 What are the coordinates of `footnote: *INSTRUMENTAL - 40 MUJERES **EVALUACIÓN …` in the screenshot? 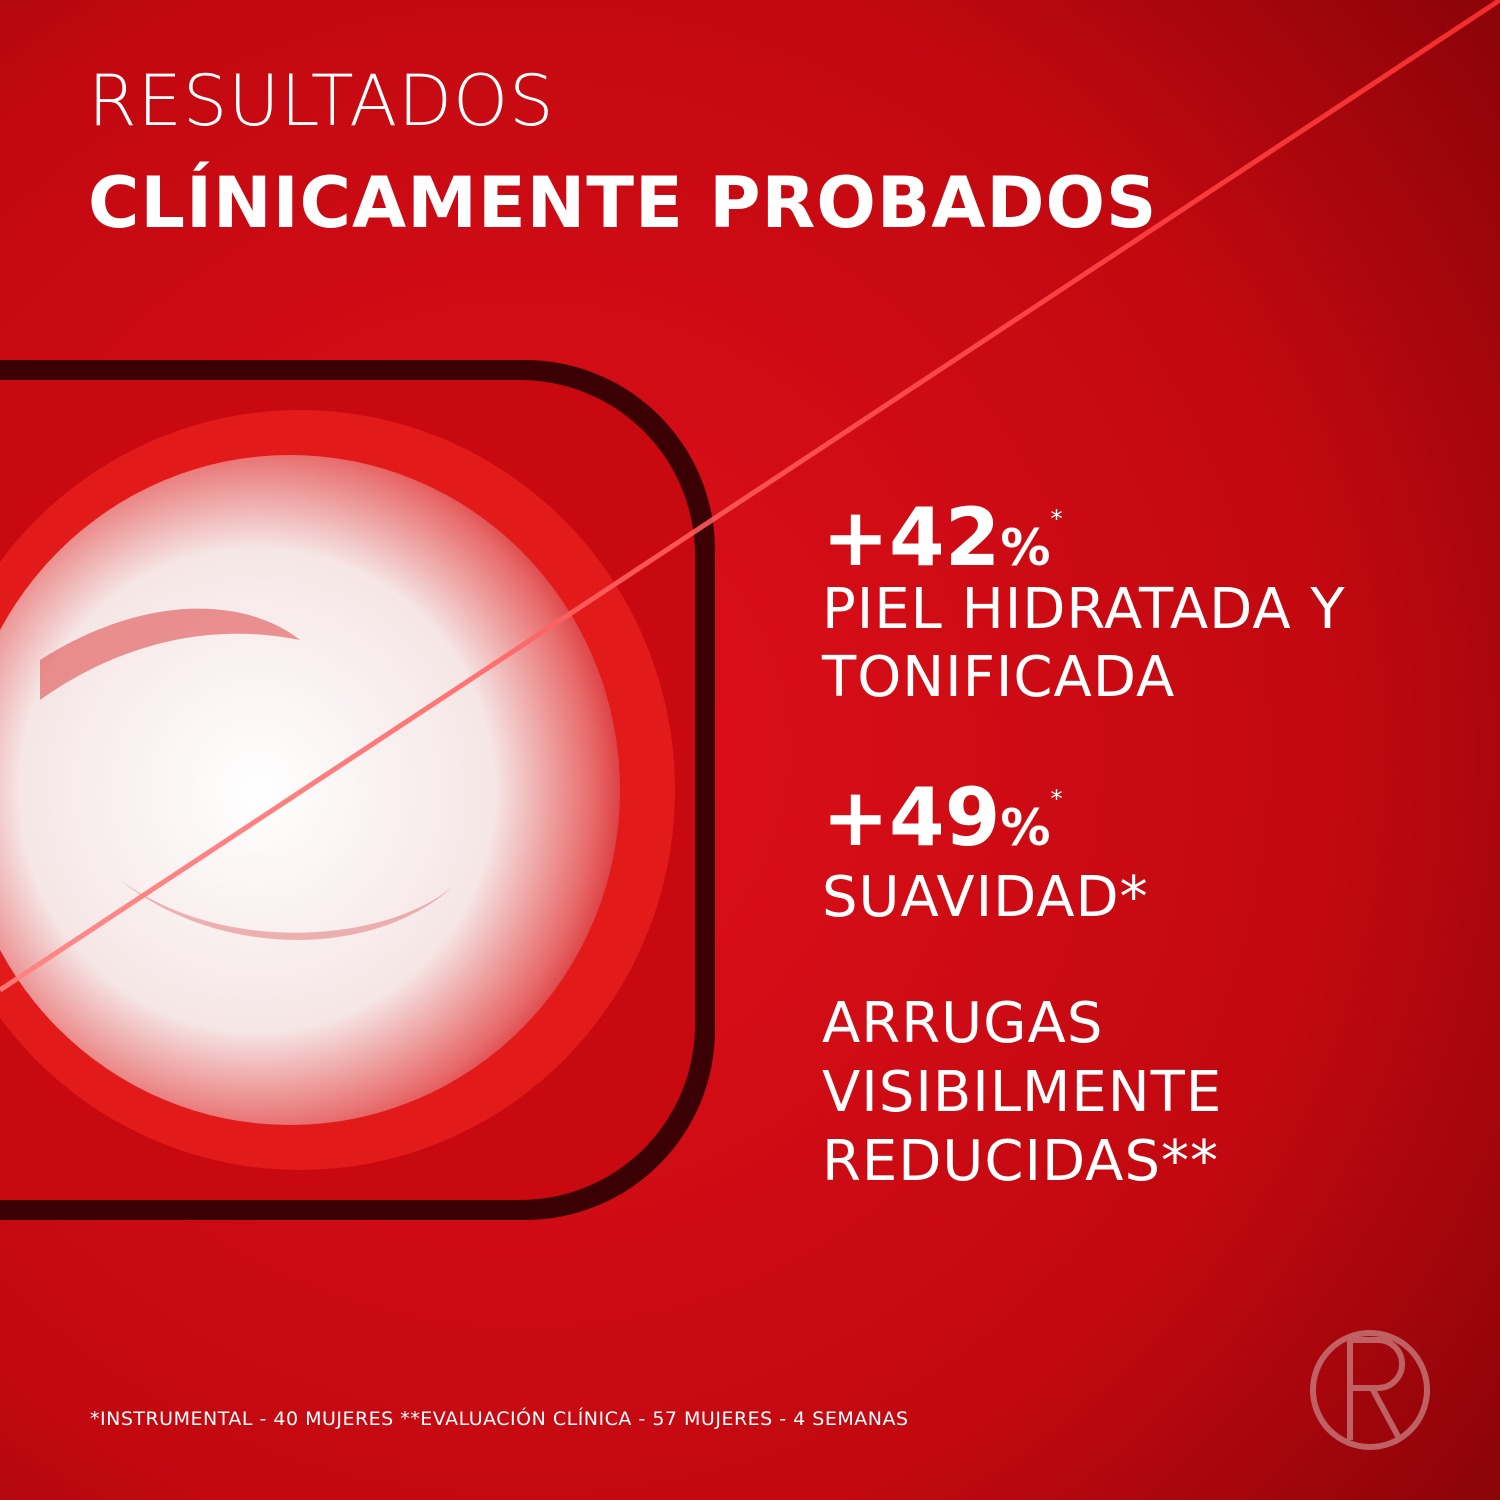 It's located at (499, 1419).